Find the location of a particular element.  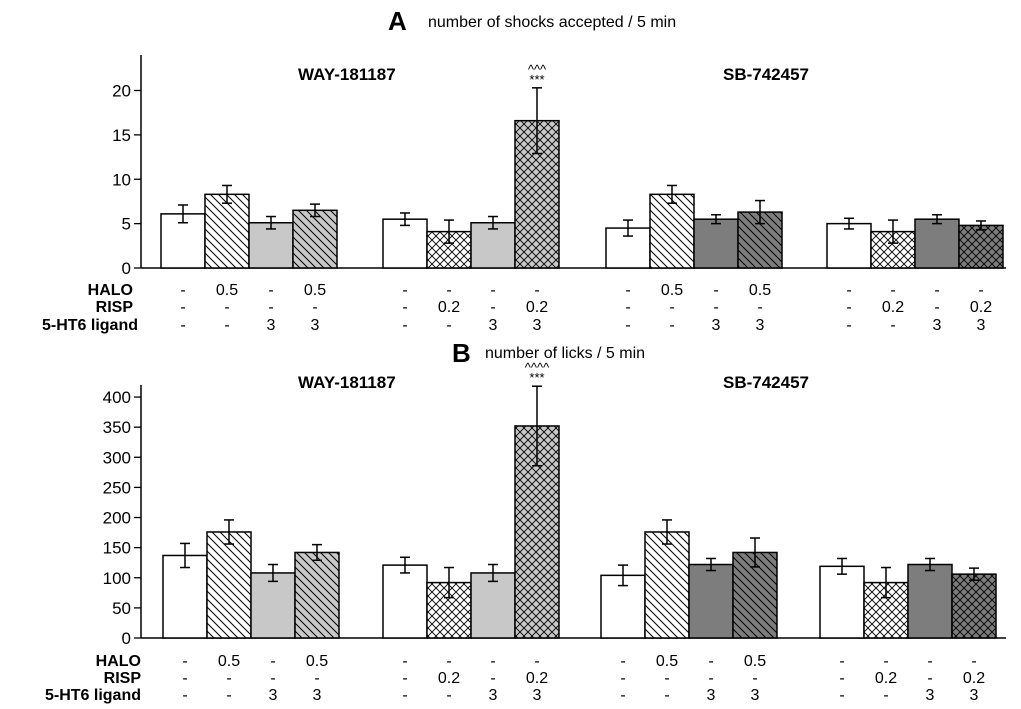

panel-a-row-label-ligand: 5-HT6 ligand is located at coordinates (90, 325).